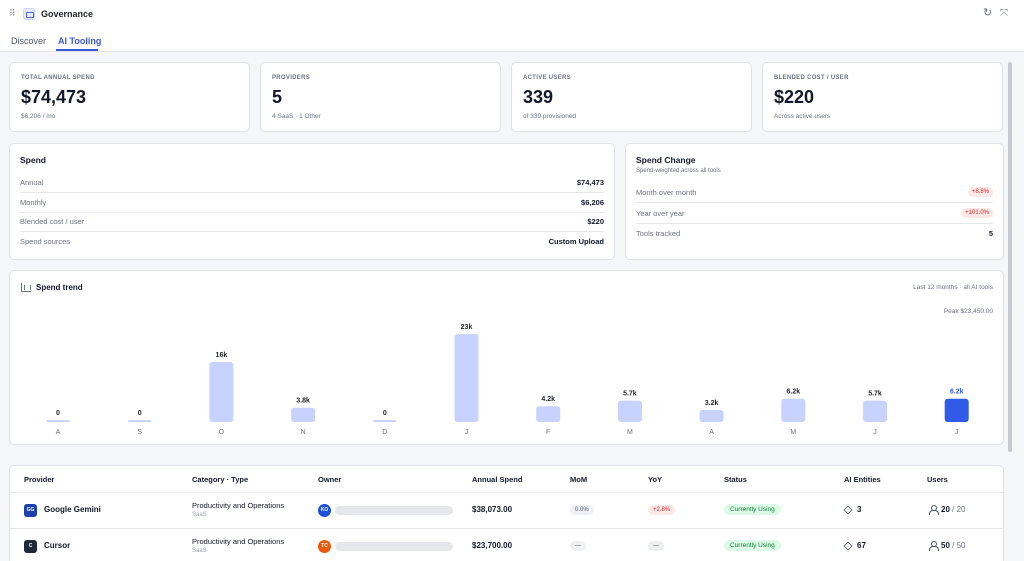  Describe the element at coordinates (678, 171) in the screenshot. I see `spend-change-subtitle: Spend-weighted across all tools` at that location.